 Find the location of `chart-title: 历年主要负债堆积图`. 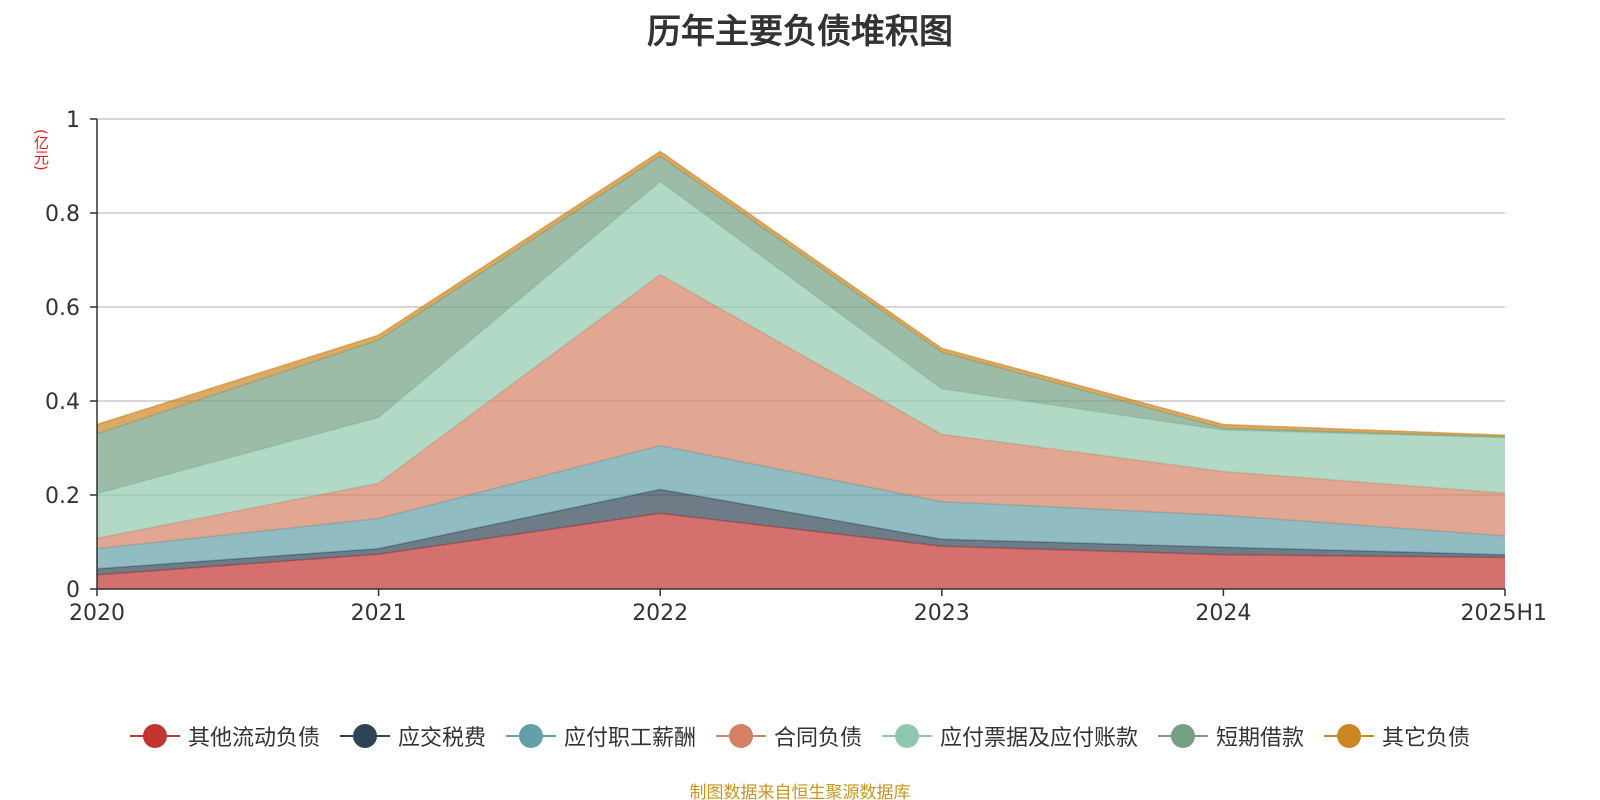

chart-title: 历年主要负债堆积图 is located at coordinates (800, 32).